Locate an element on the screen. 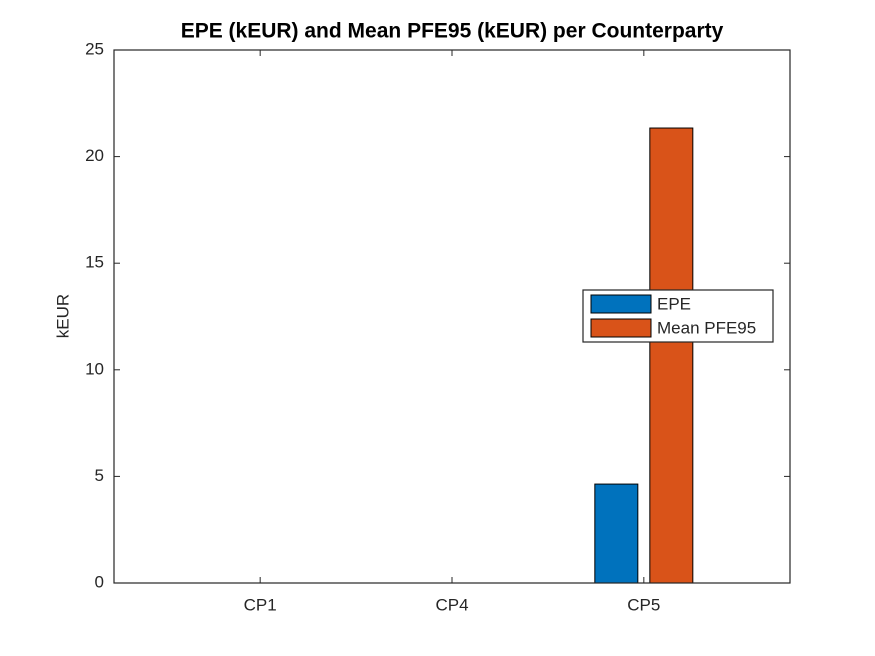 This screenshot has width=875, height=656. y-tick-label: 20 is located at coordinates (94, 155).